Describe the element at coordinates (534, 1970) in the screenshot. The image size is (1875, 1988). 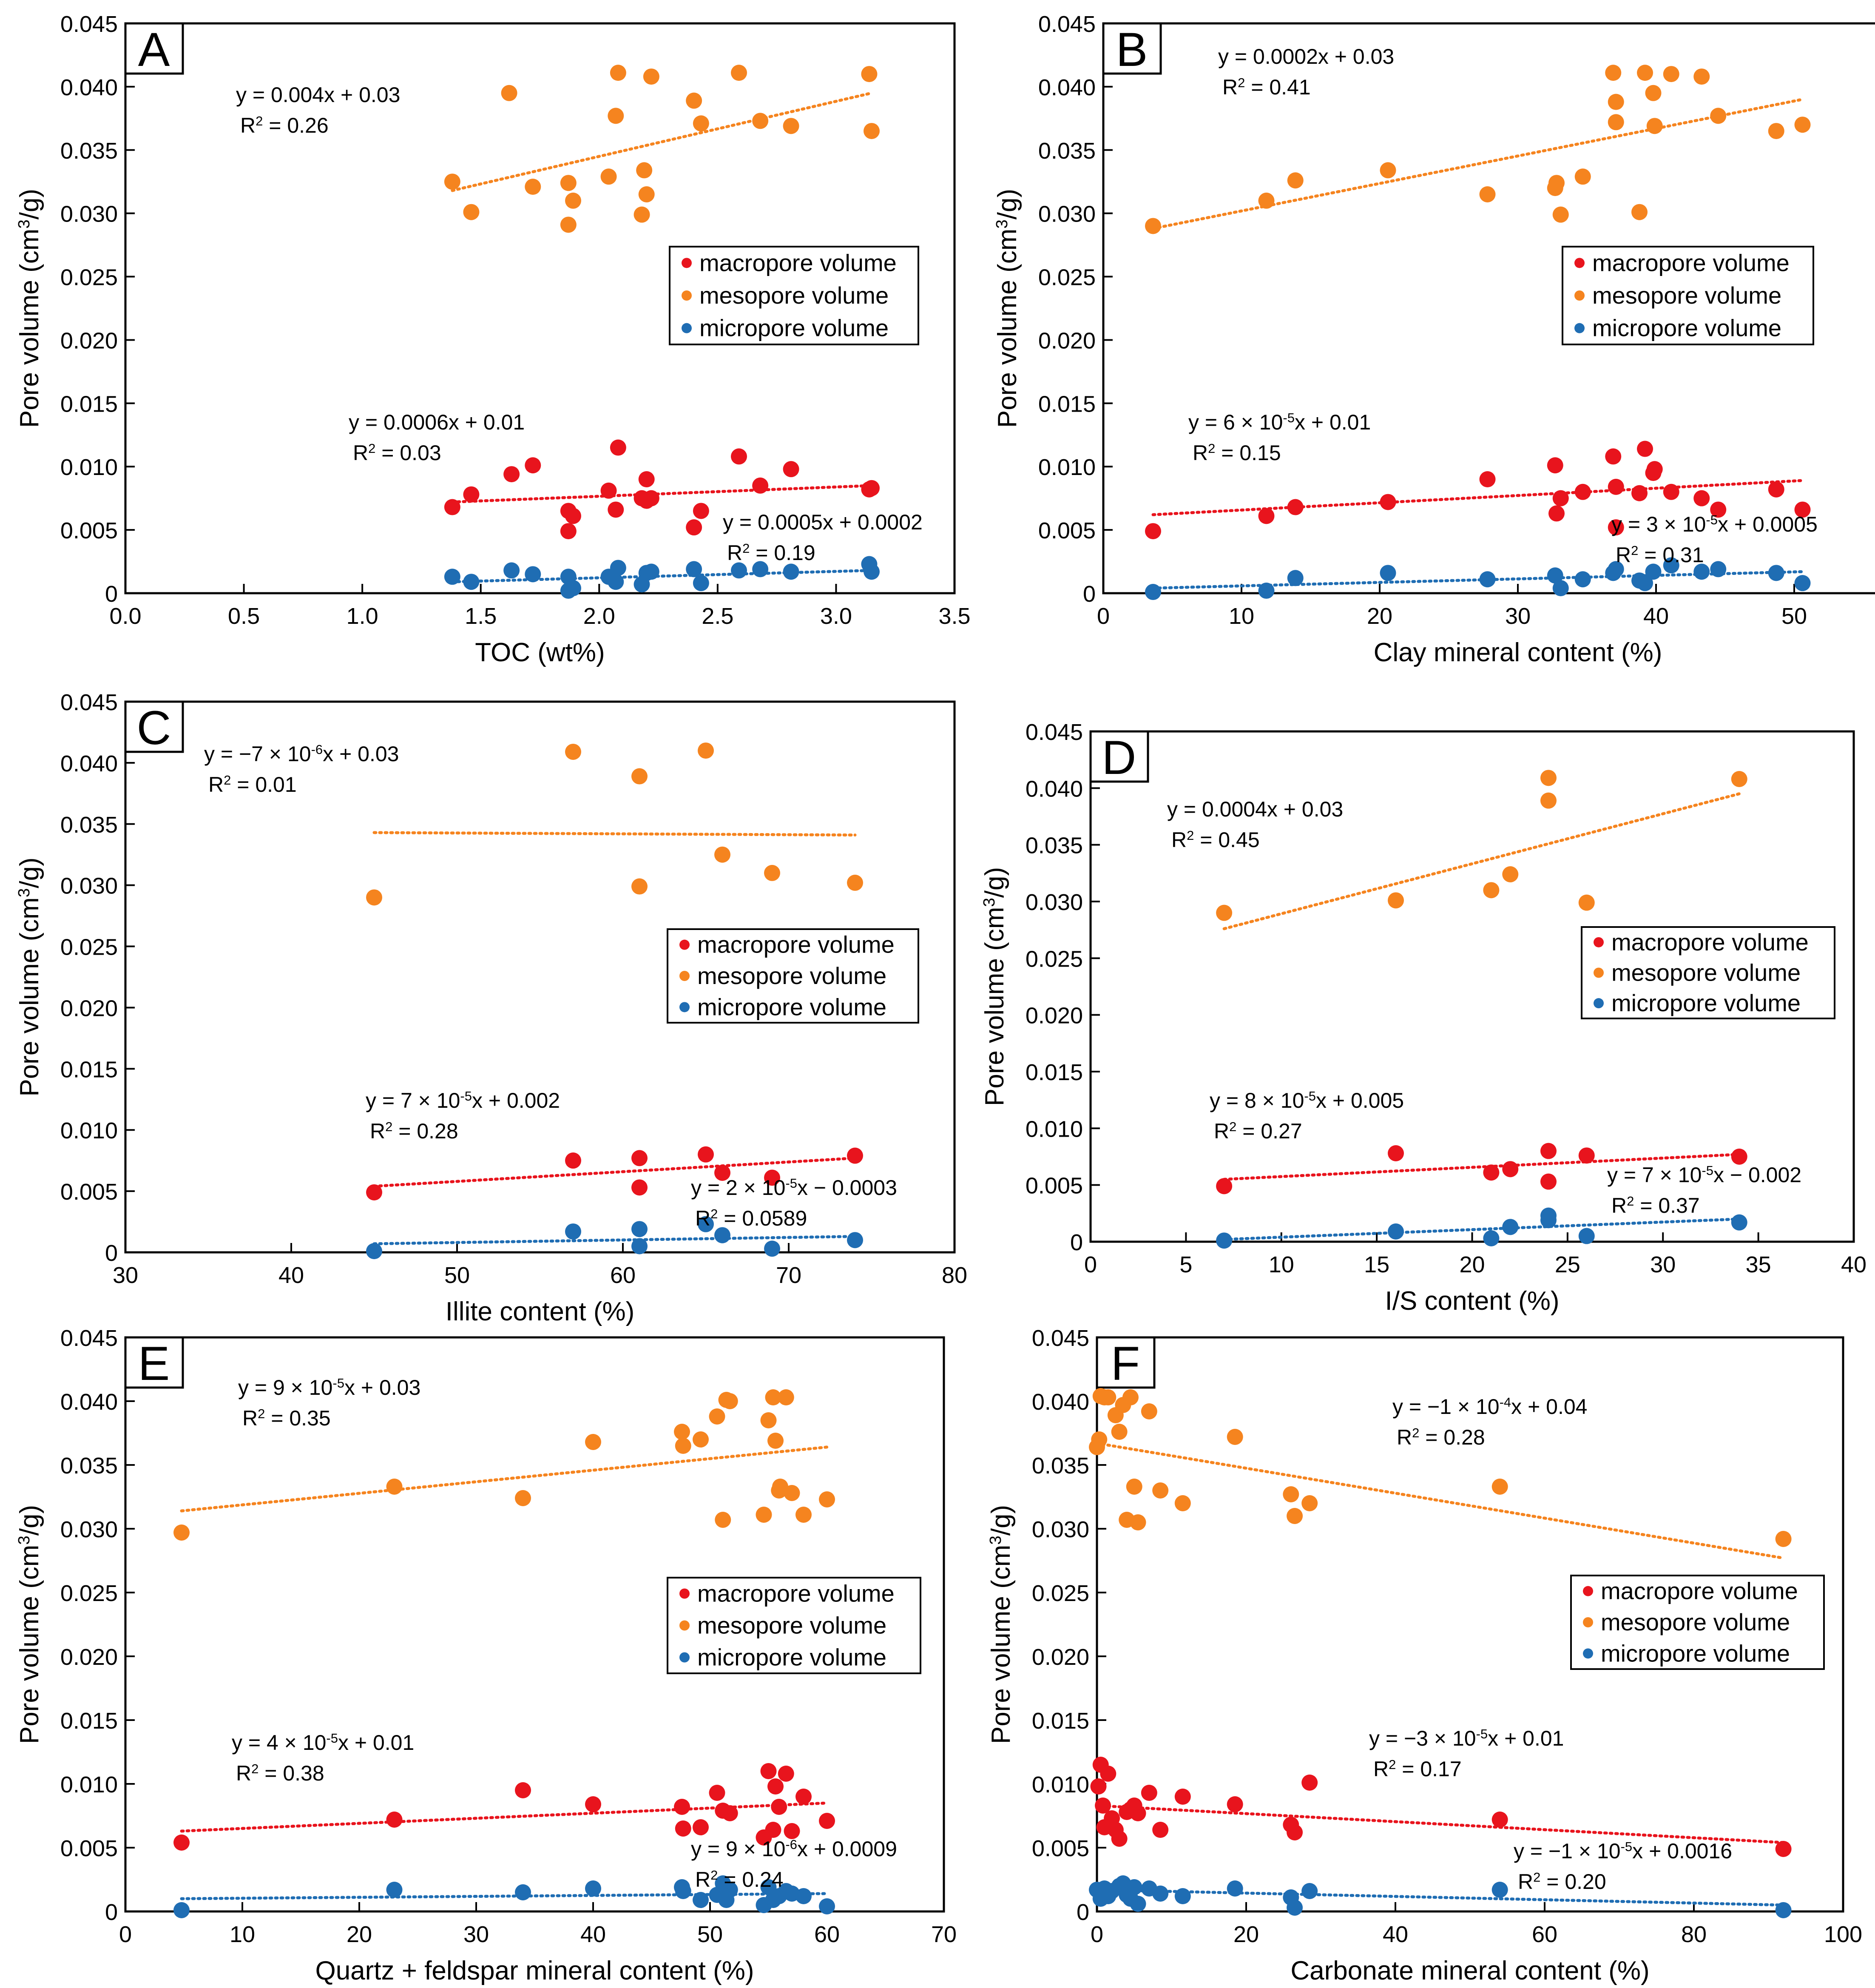
I see `x-axis-title: Quartz + feldspar mineral content (%)` at that location.